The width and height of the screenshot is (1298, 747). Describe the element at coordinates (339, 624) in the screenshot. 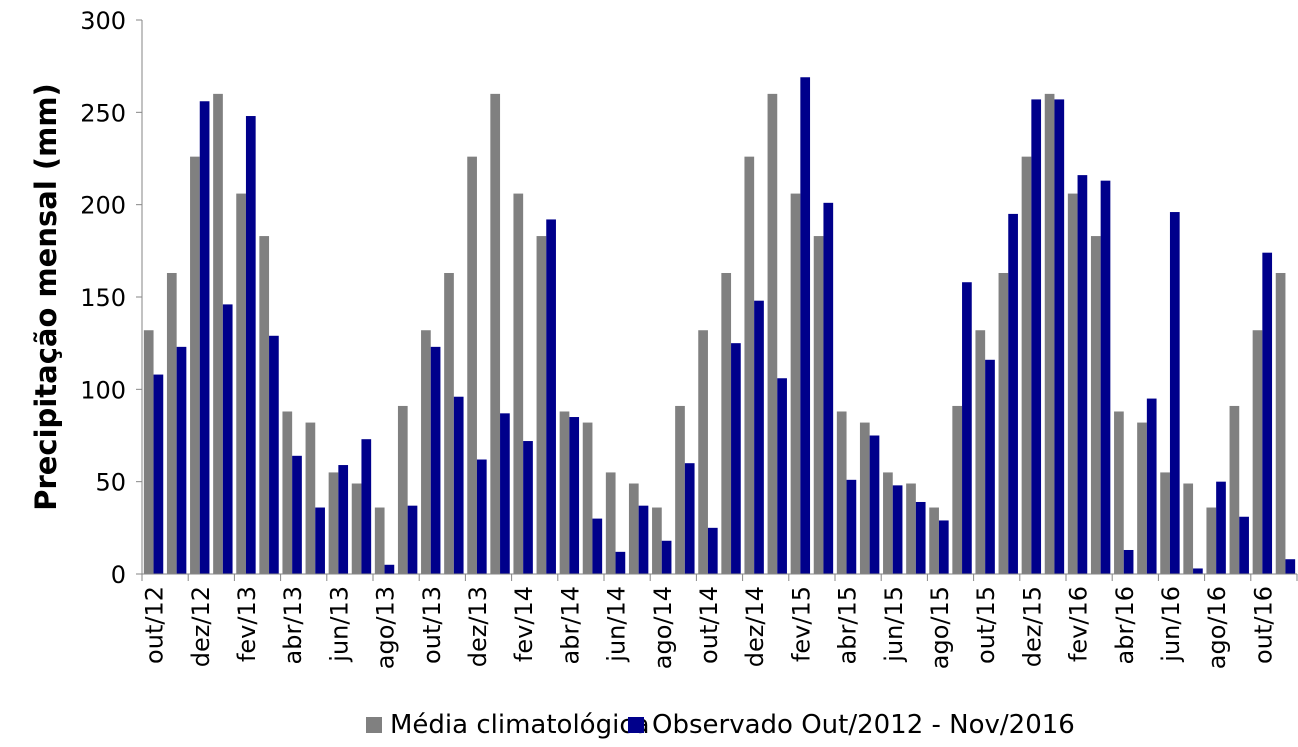

I see `x-tick-label: jun/13` at that location.